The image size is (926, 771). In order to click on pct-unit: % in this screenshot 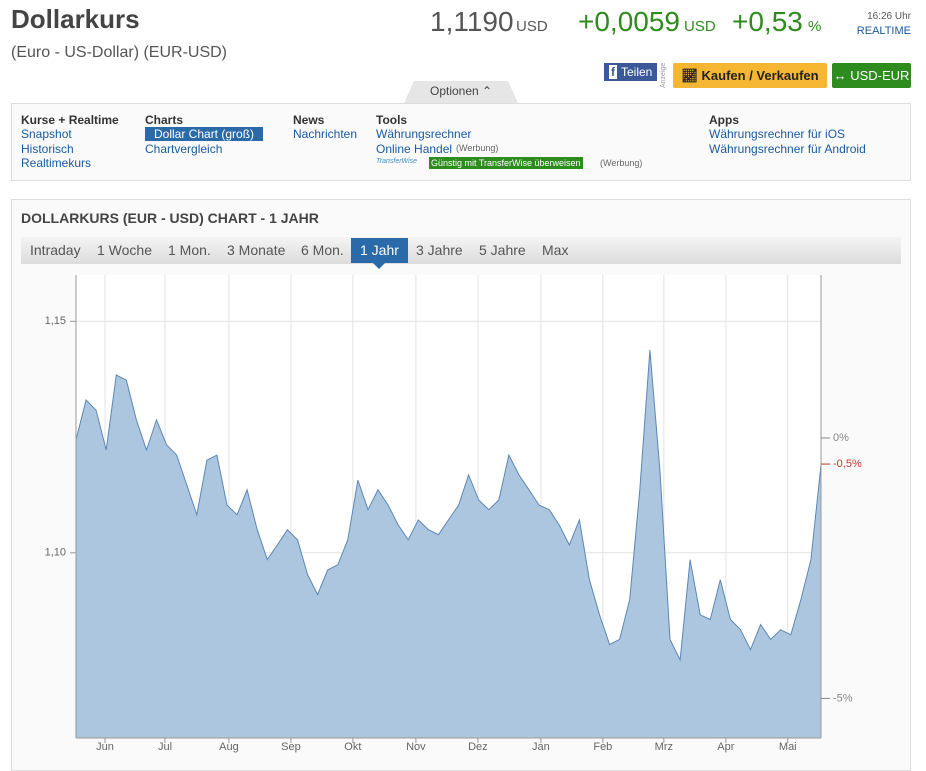, I will do `click(815, 26)`.